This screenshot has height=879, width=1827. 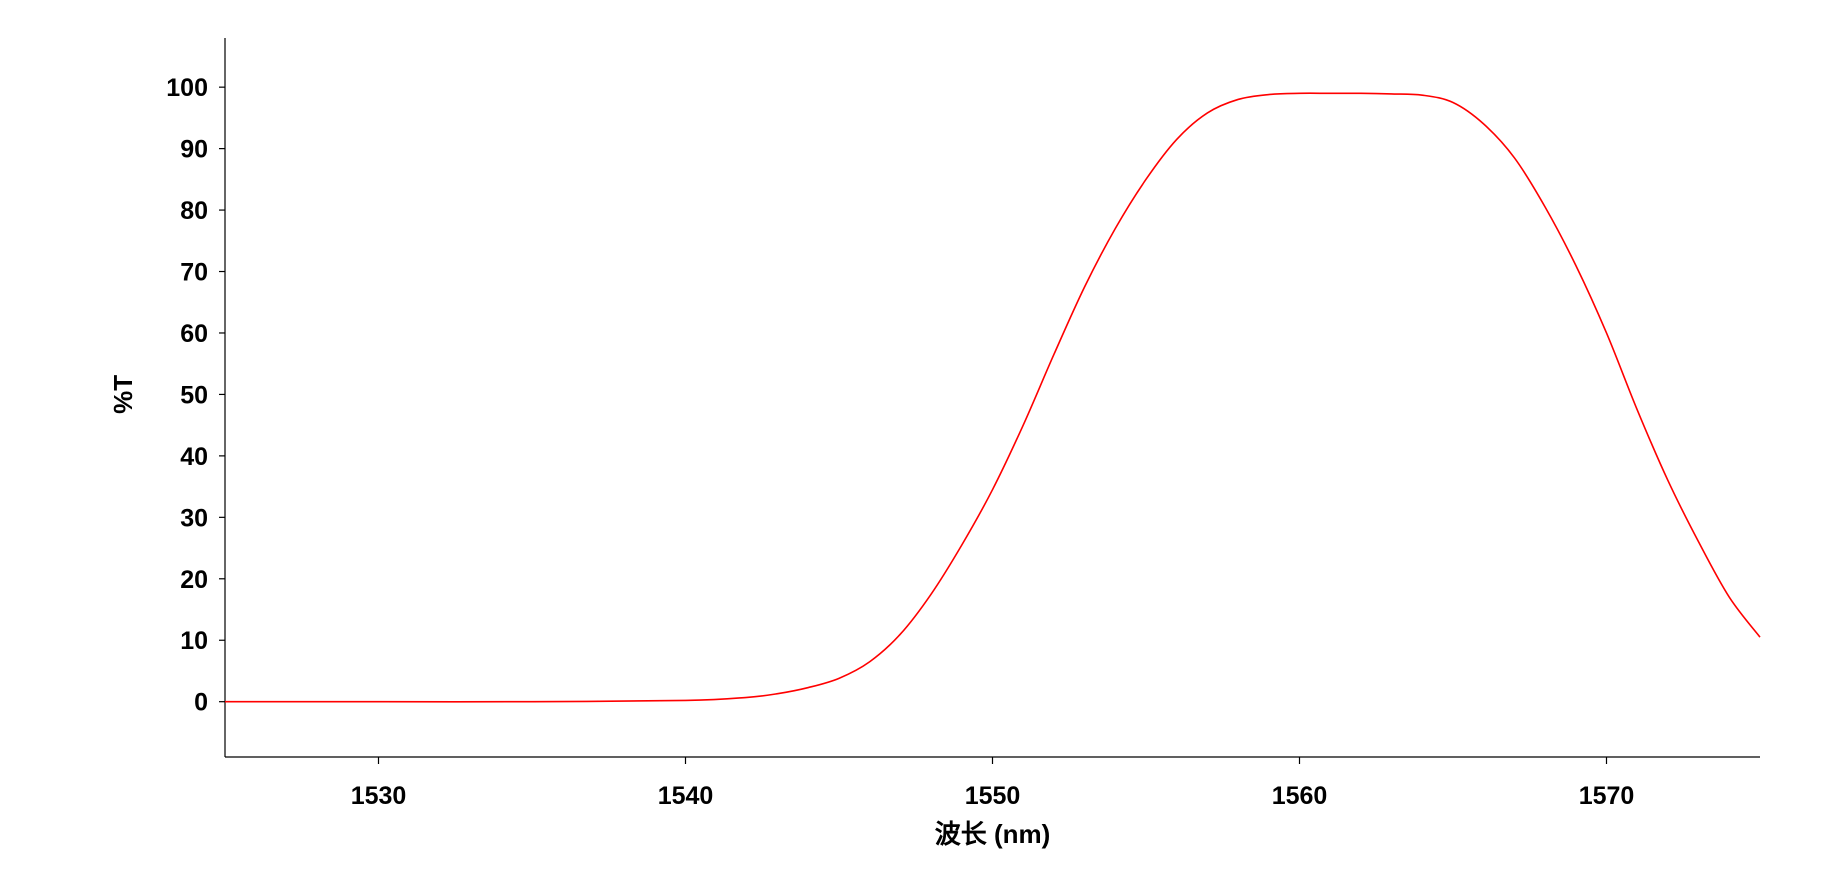 What do you see at coordinates (194, 150) in the screenshot?
I see `y-tick-label: 90` at bounding box center [194, 150].